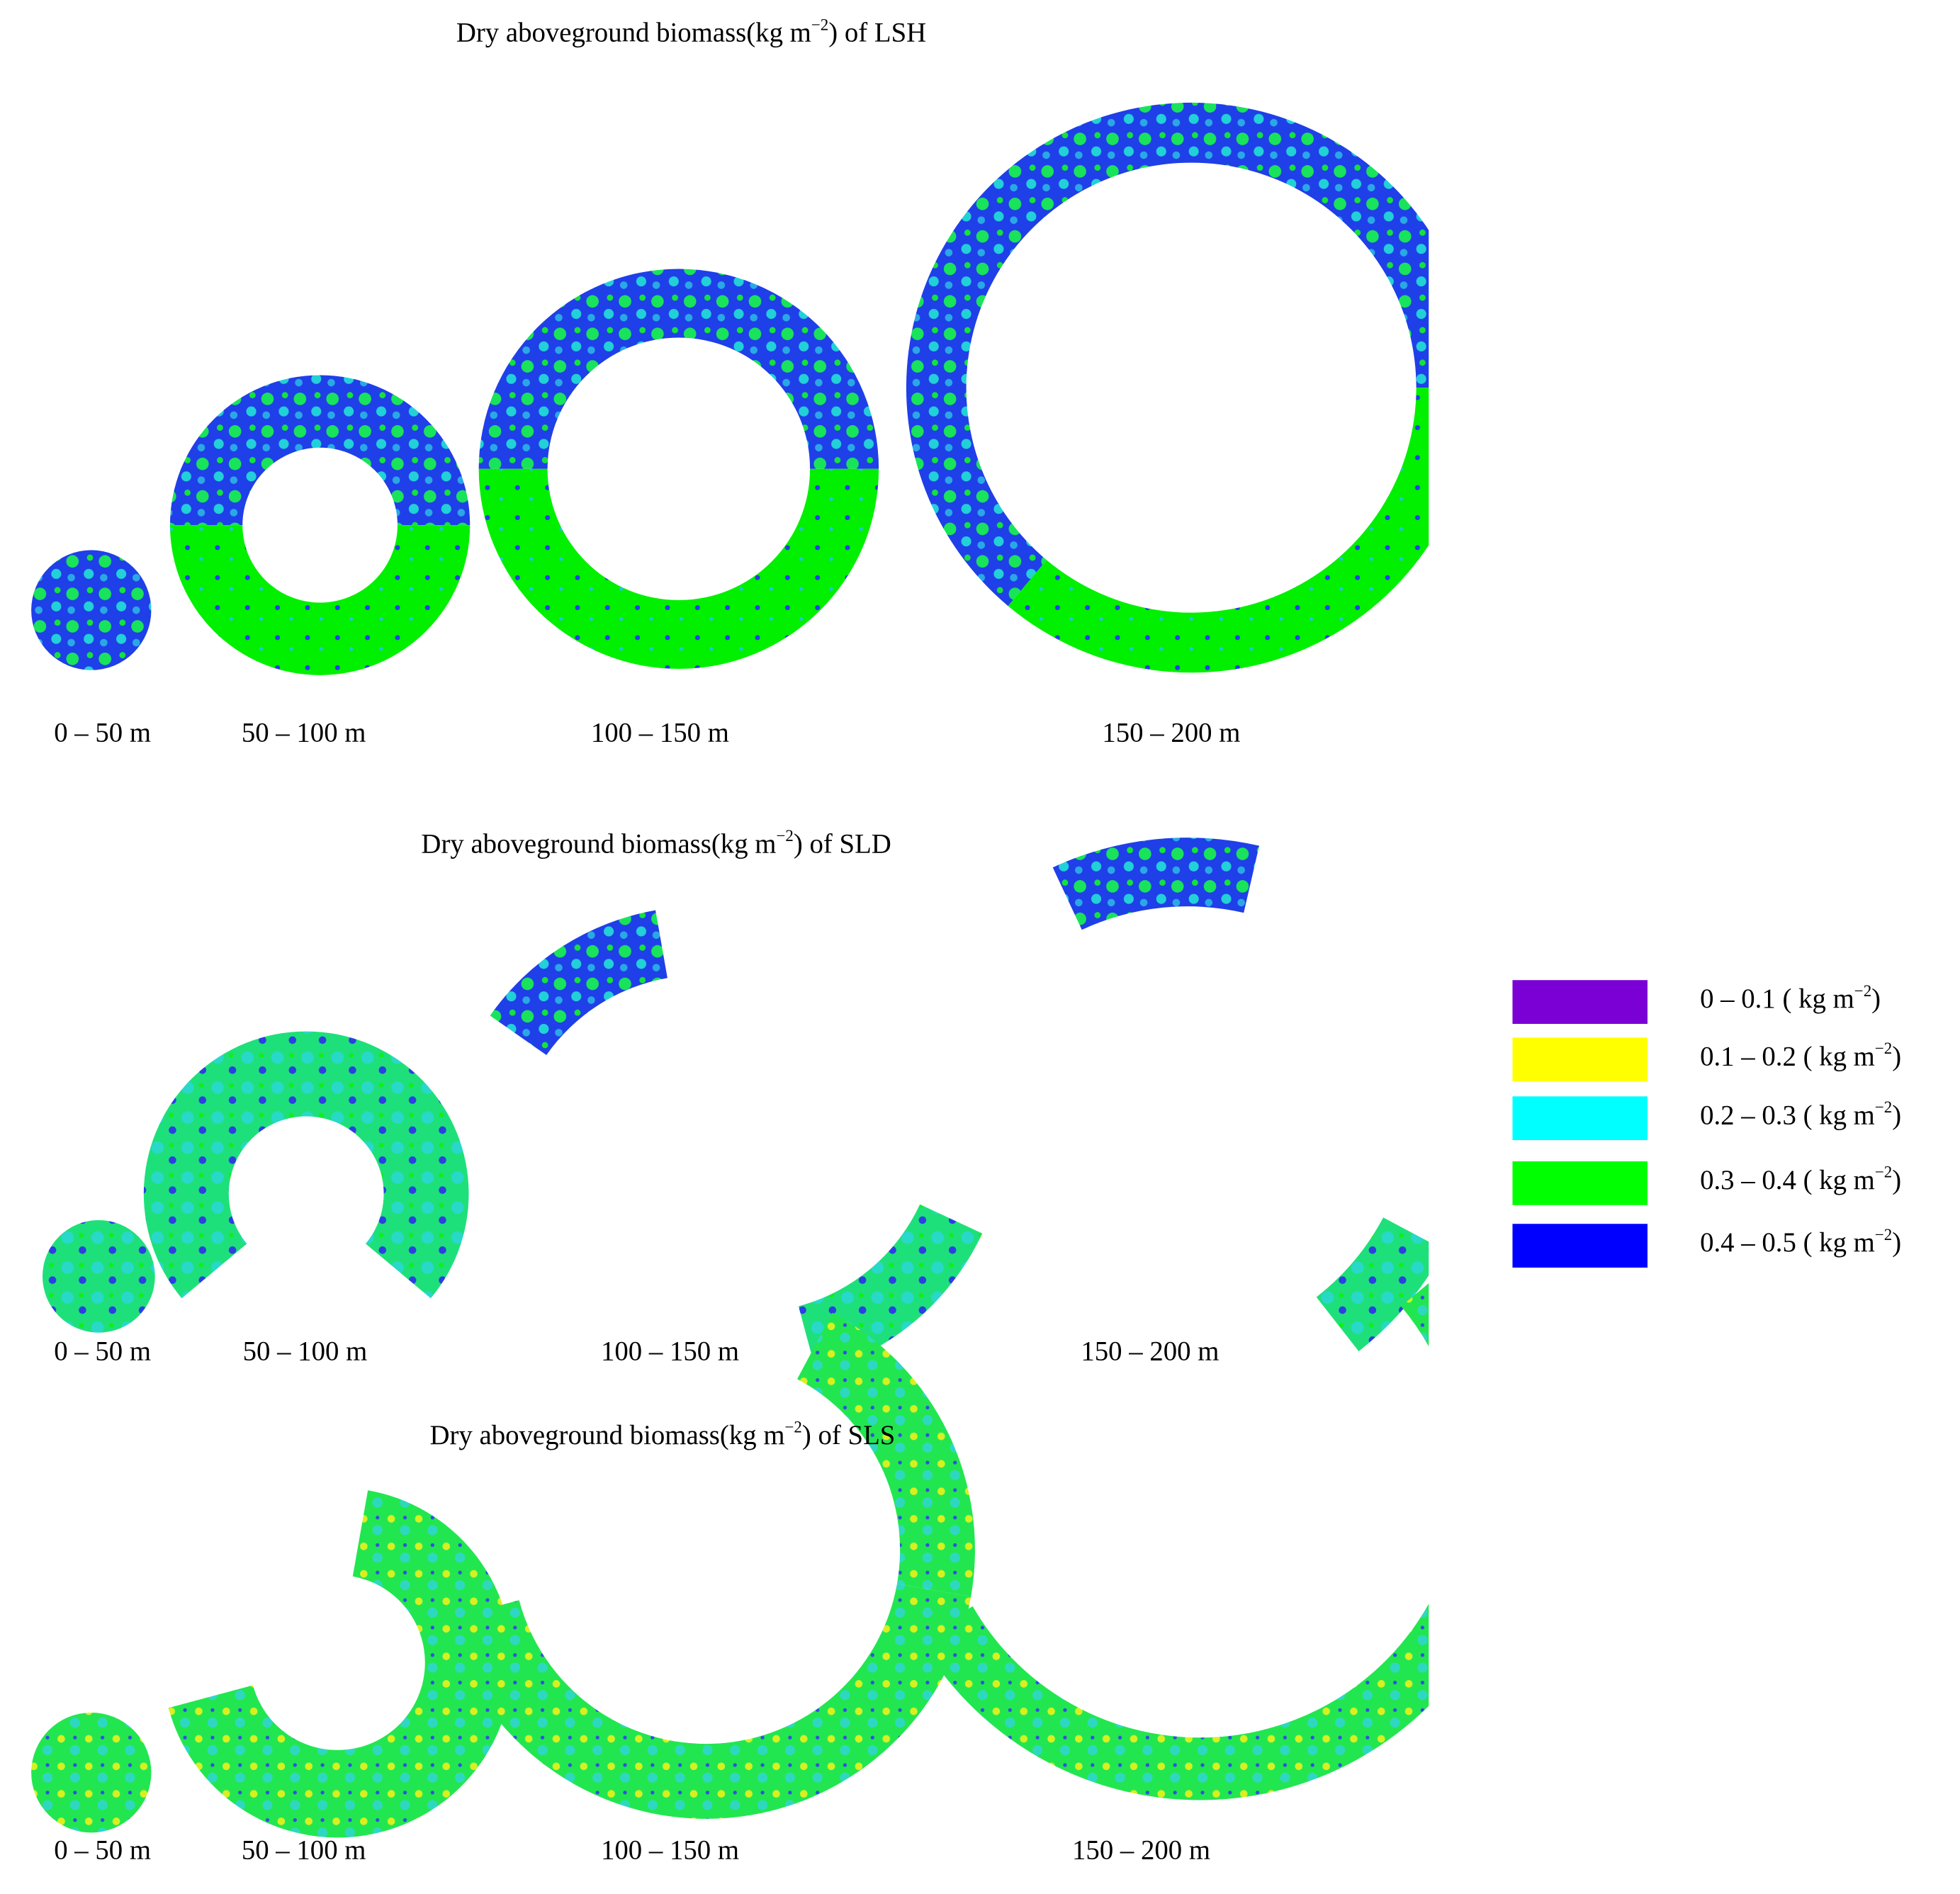  What do you see at coordinates (1787, 1242) in the screenshot?
I see `legend-label-part: 0.4 – 0.5 ( kg m` at bounding box center [1787, 1242].